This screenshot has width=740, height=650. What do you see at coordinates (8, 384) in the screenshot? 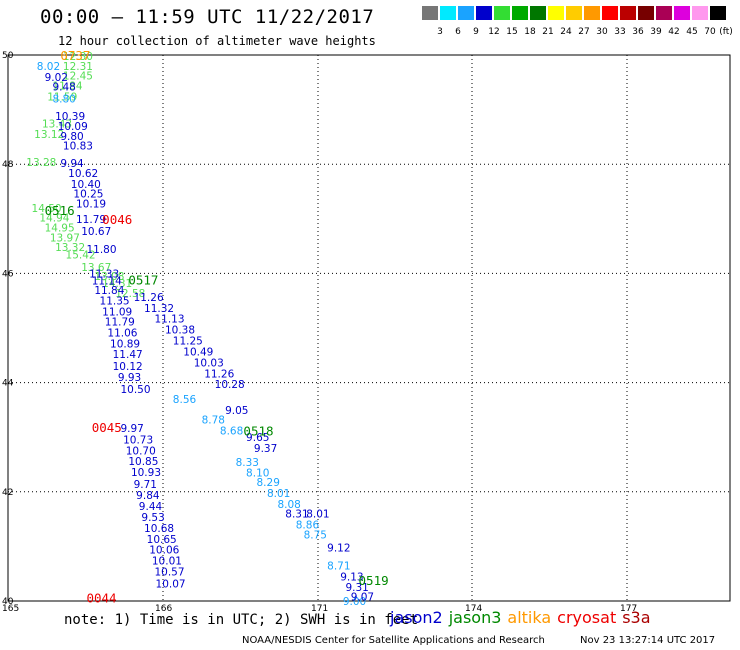
I see `lat-label: 44` at bounding box center [8, 384].